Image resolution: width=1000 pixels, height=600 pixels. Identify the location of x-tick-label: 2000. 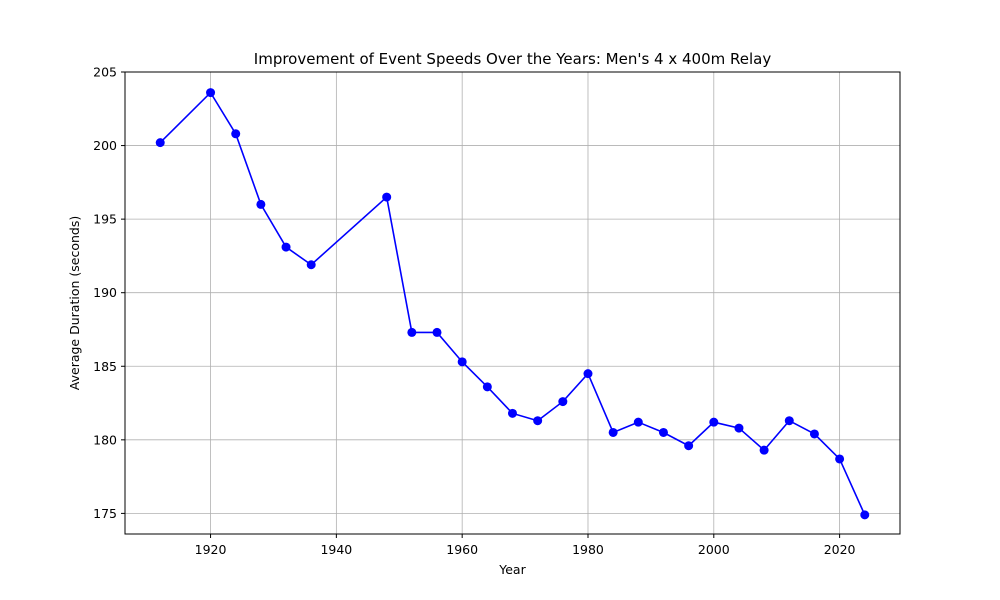
(714, 549).